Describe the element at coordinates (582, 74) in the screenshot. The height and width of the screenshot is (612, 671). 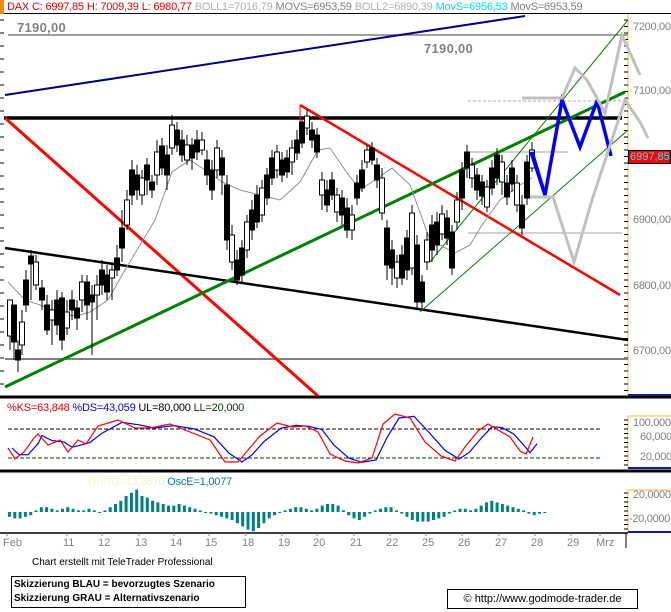
I see `grey-scenario-up` at that location.